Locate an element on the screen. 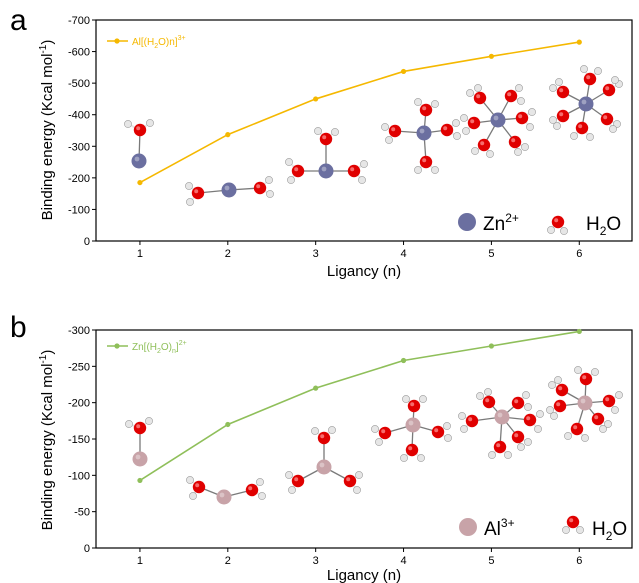 Image resolution: width=639 pixels, height=583 pixels. y-tick-label: -150 is located at coordinates (79, 440).